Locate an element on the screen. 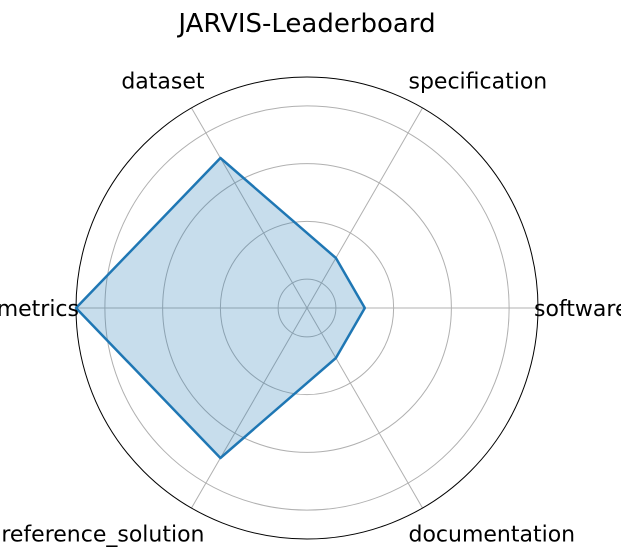 The height and width of the screenshot is (553, 621). axis-label-reference-solution: reference_solution is located at coordinates (102, 534).